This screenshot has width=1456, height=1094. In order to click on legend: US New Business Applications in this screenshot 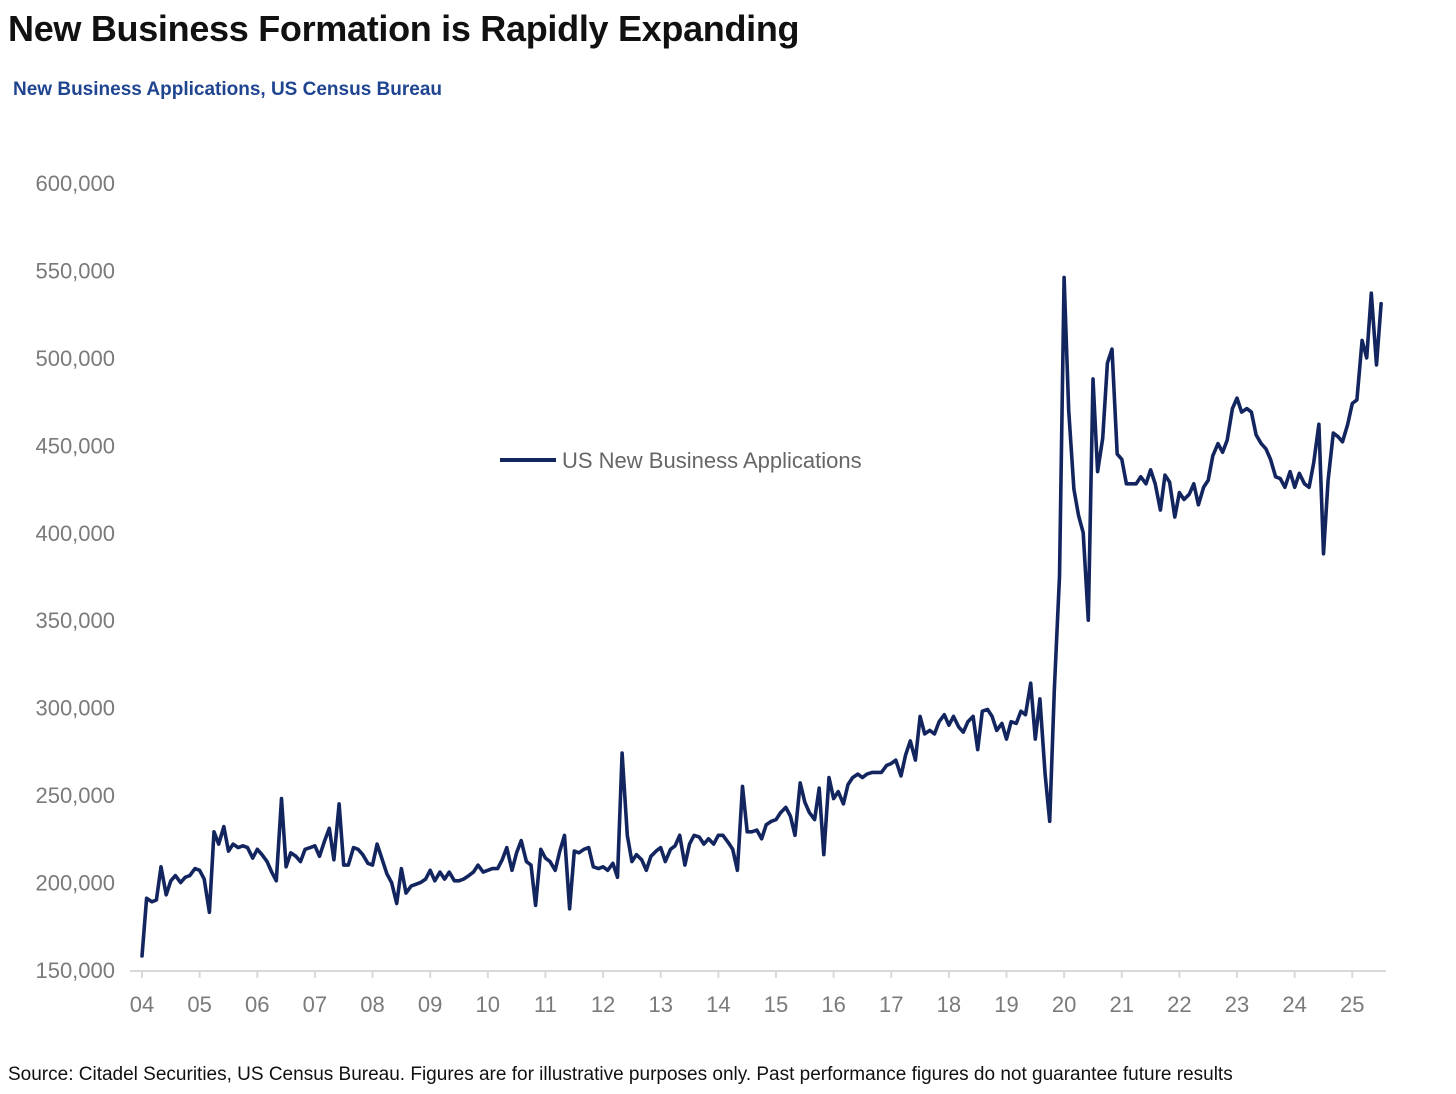, I will do `click(681, 460)`.